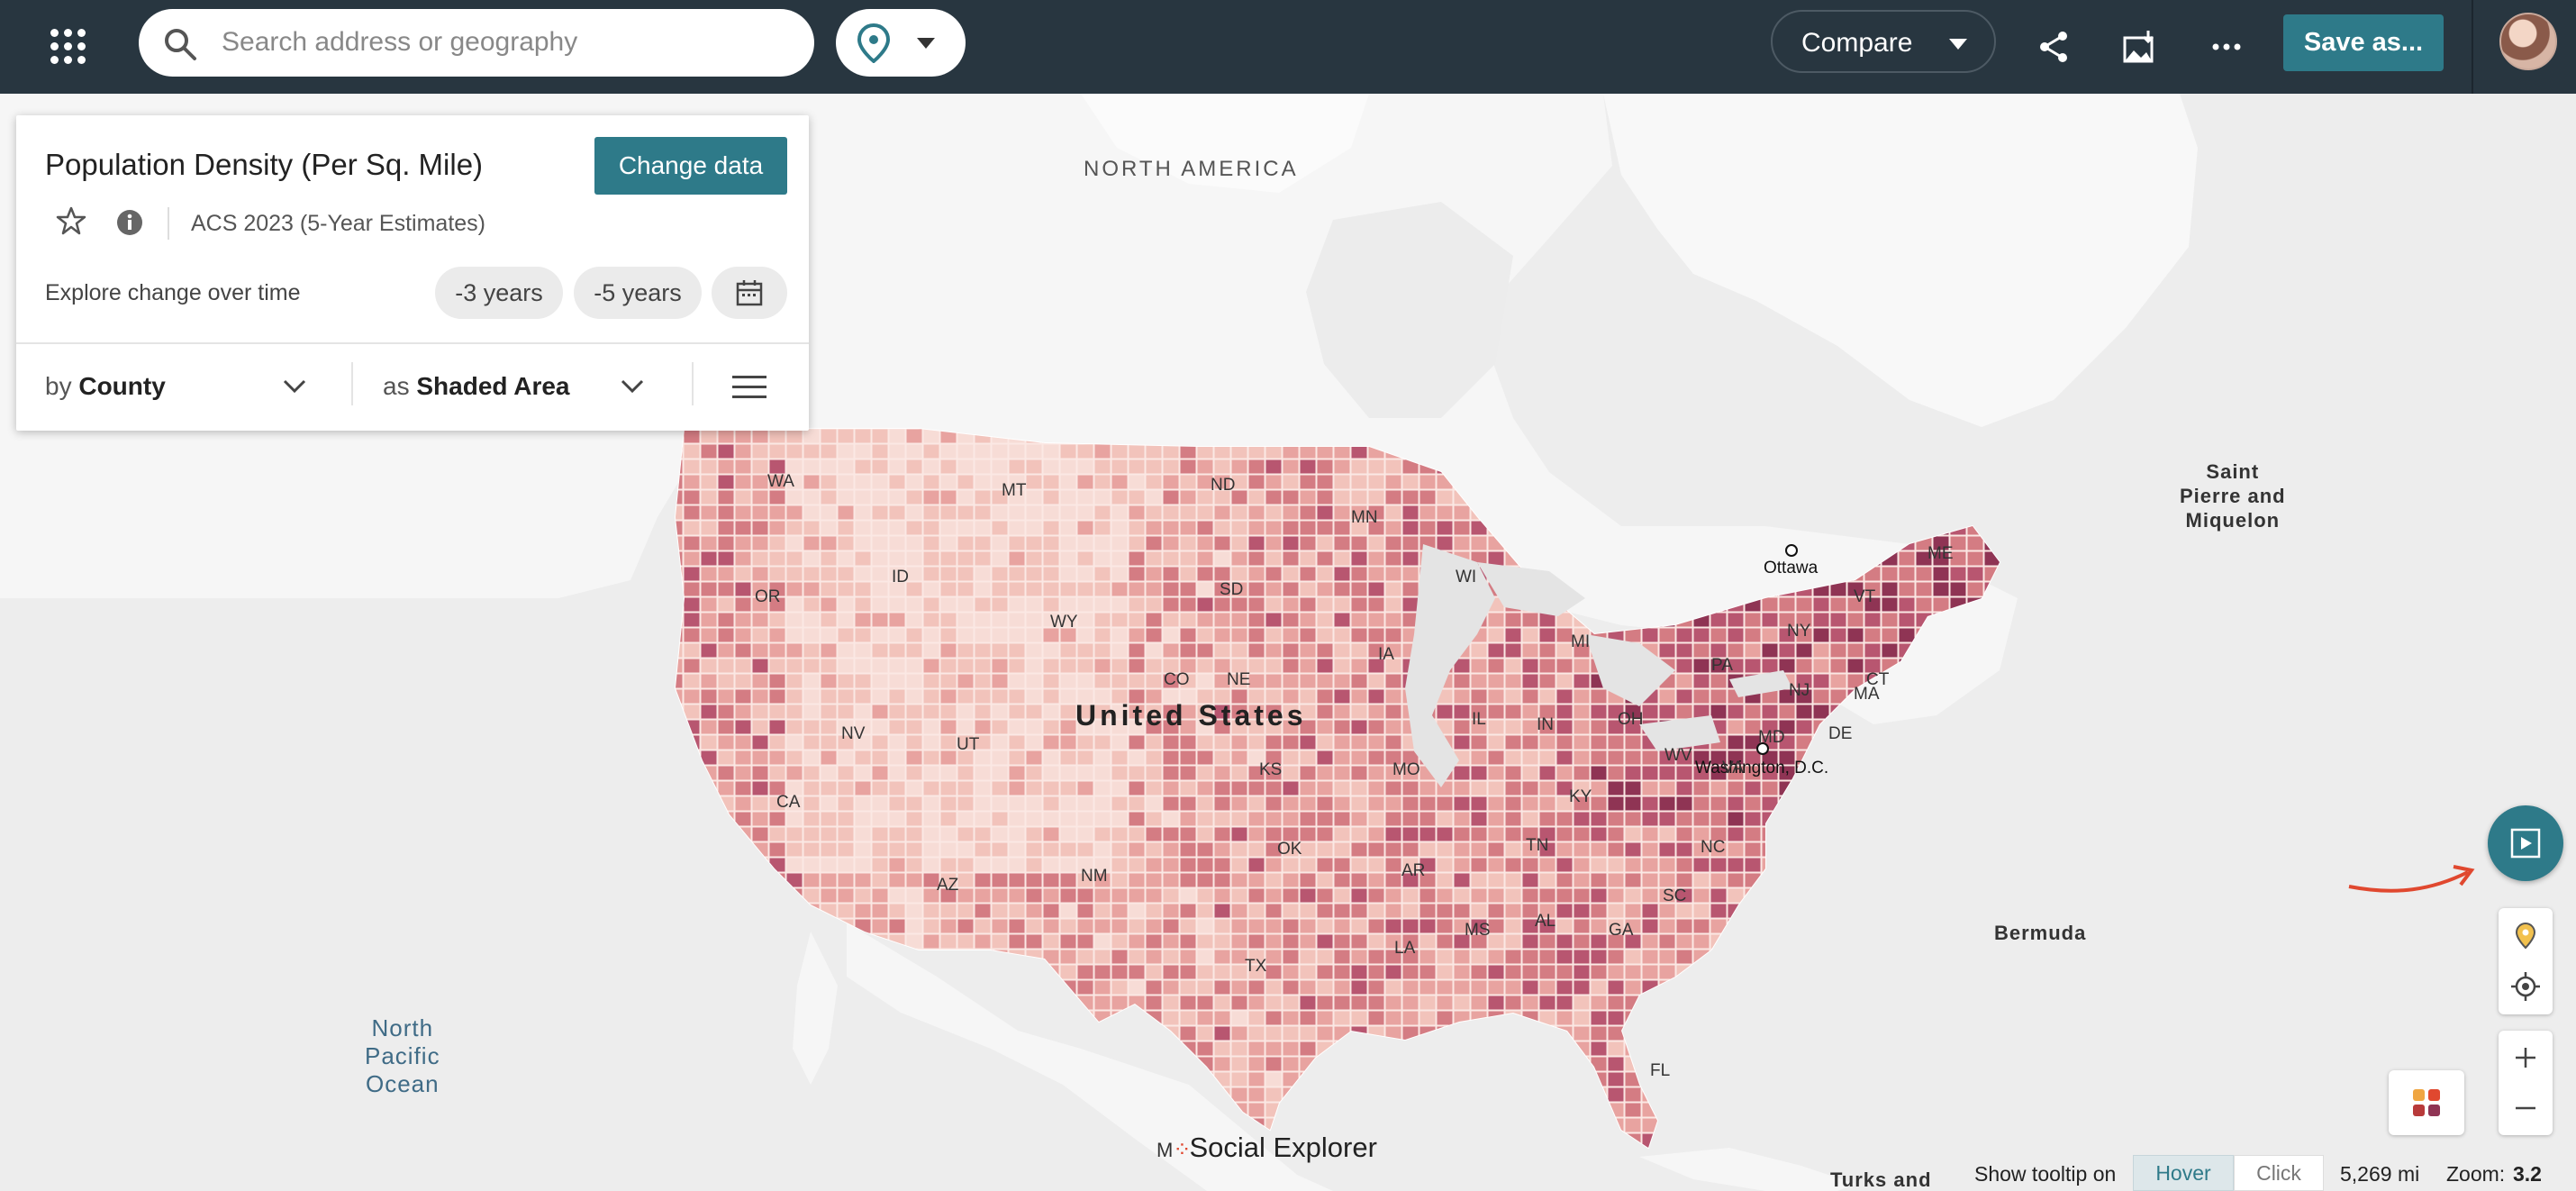 The height and width of the screenshot is (1191, 2576). I want to click on chevron-down-icon, so click(632, 385).